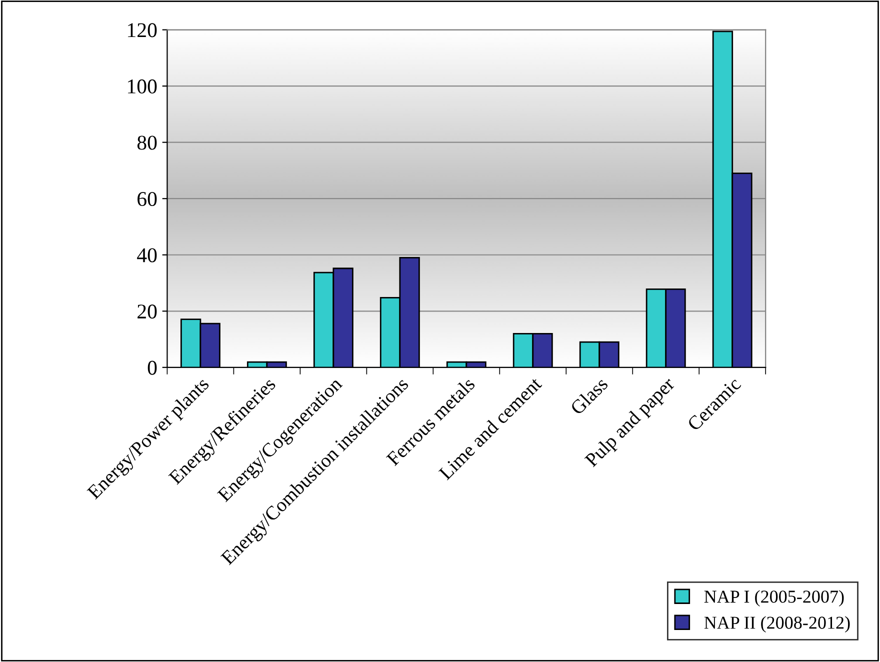  Describe the element at coordinates (147, 143) in the screenshot. I see `y-tick-label: 80` at that location.